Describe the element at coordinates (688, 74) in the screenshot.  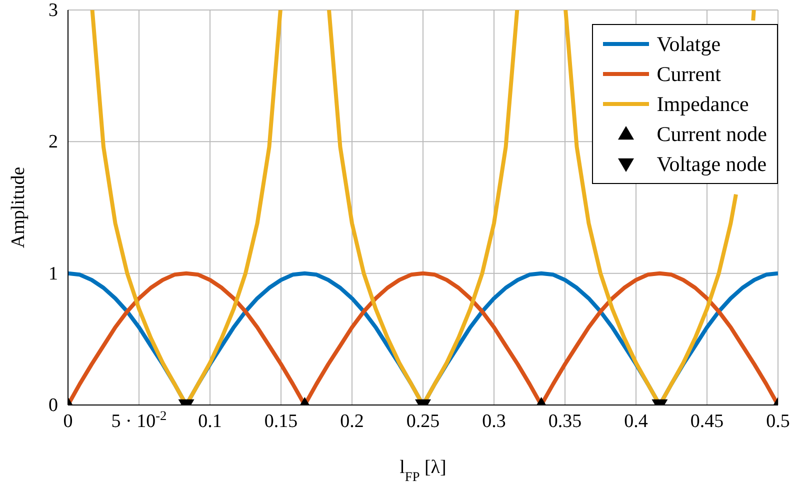
I see `legend-label: Current` at that location.